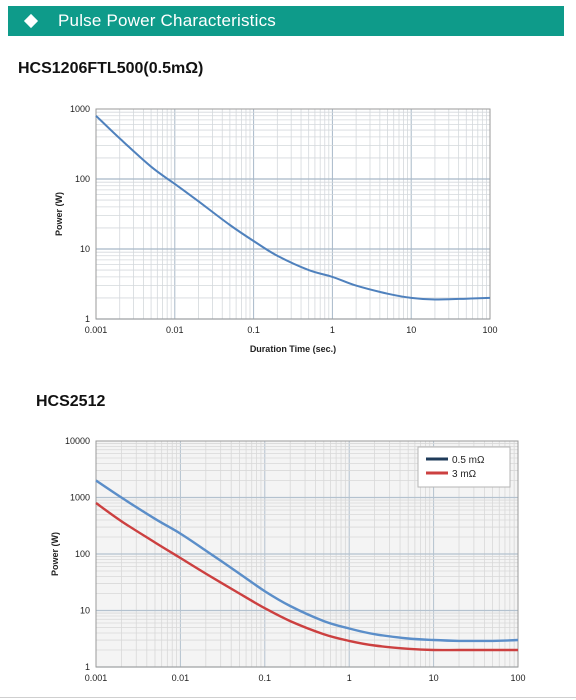 Image resolution: width=576 pixels, height=700 pixels. Describe the element at coordinates (55, 554) in the screenshot. I see `chart2-y-axis-label: Power (W)` at that location.